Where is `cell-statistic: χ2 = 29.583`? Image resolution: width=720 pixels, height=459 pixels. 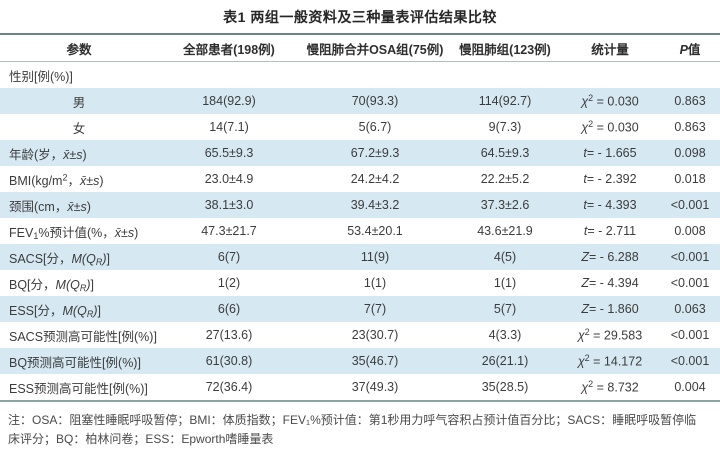
cell-statistic: χ2 = 29.583 is located at coordinates (610, 335).